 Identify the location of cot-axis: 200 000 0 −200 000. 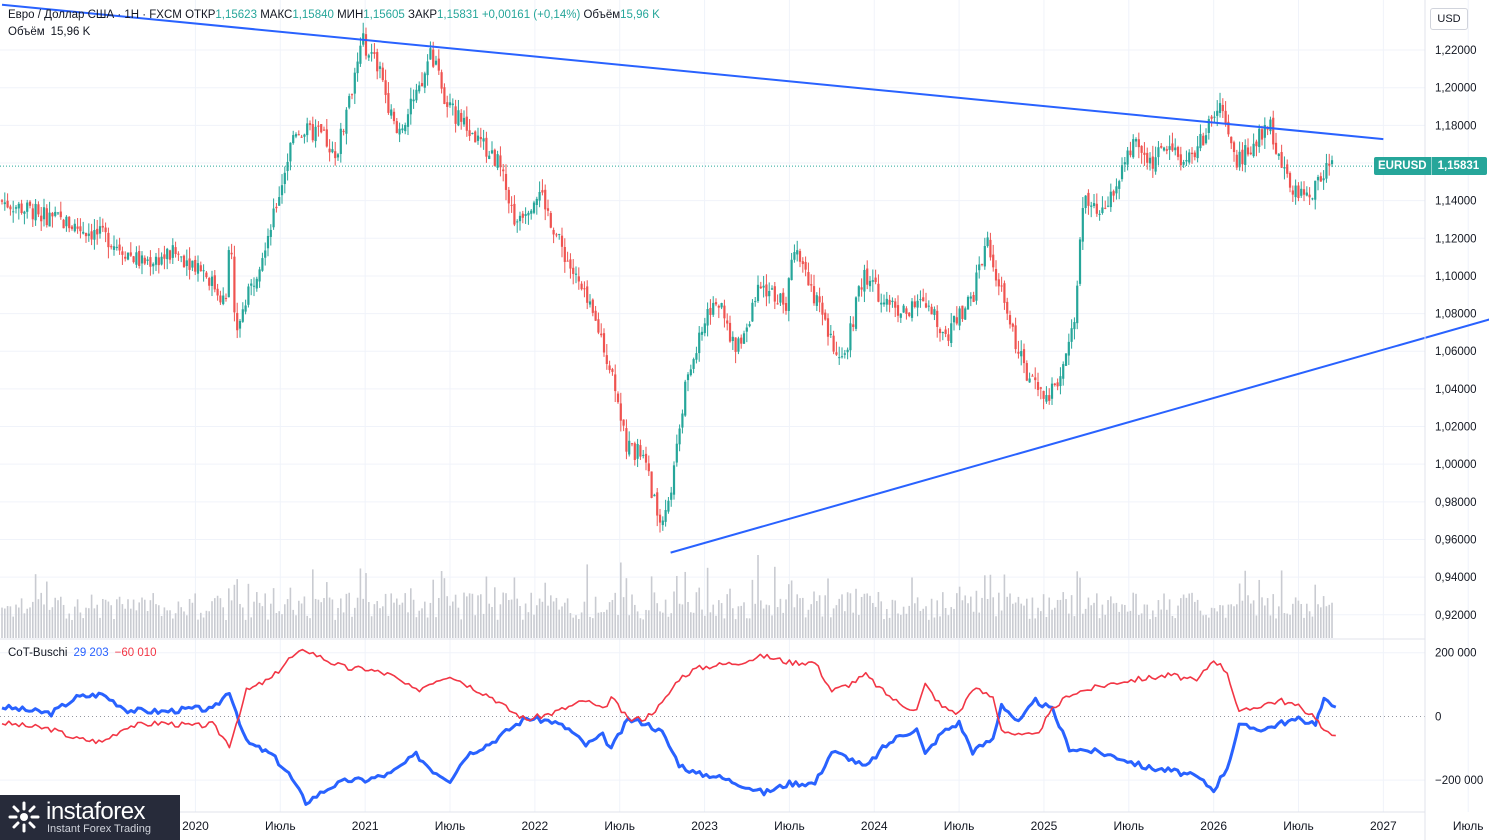
(1459, 717).